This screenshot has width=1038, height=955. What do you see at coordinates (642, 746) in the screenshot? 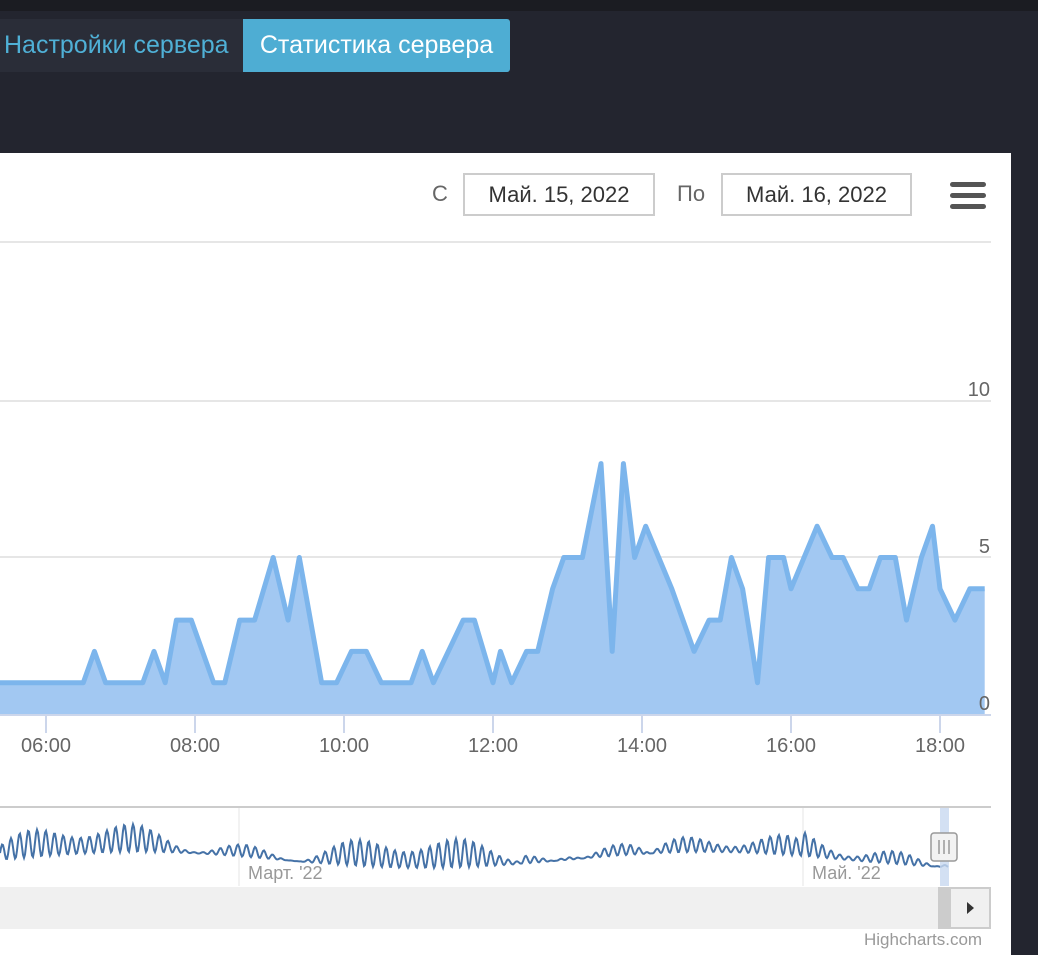
I see `x-tick-label: 14:00` at bounding box center [642, 746].